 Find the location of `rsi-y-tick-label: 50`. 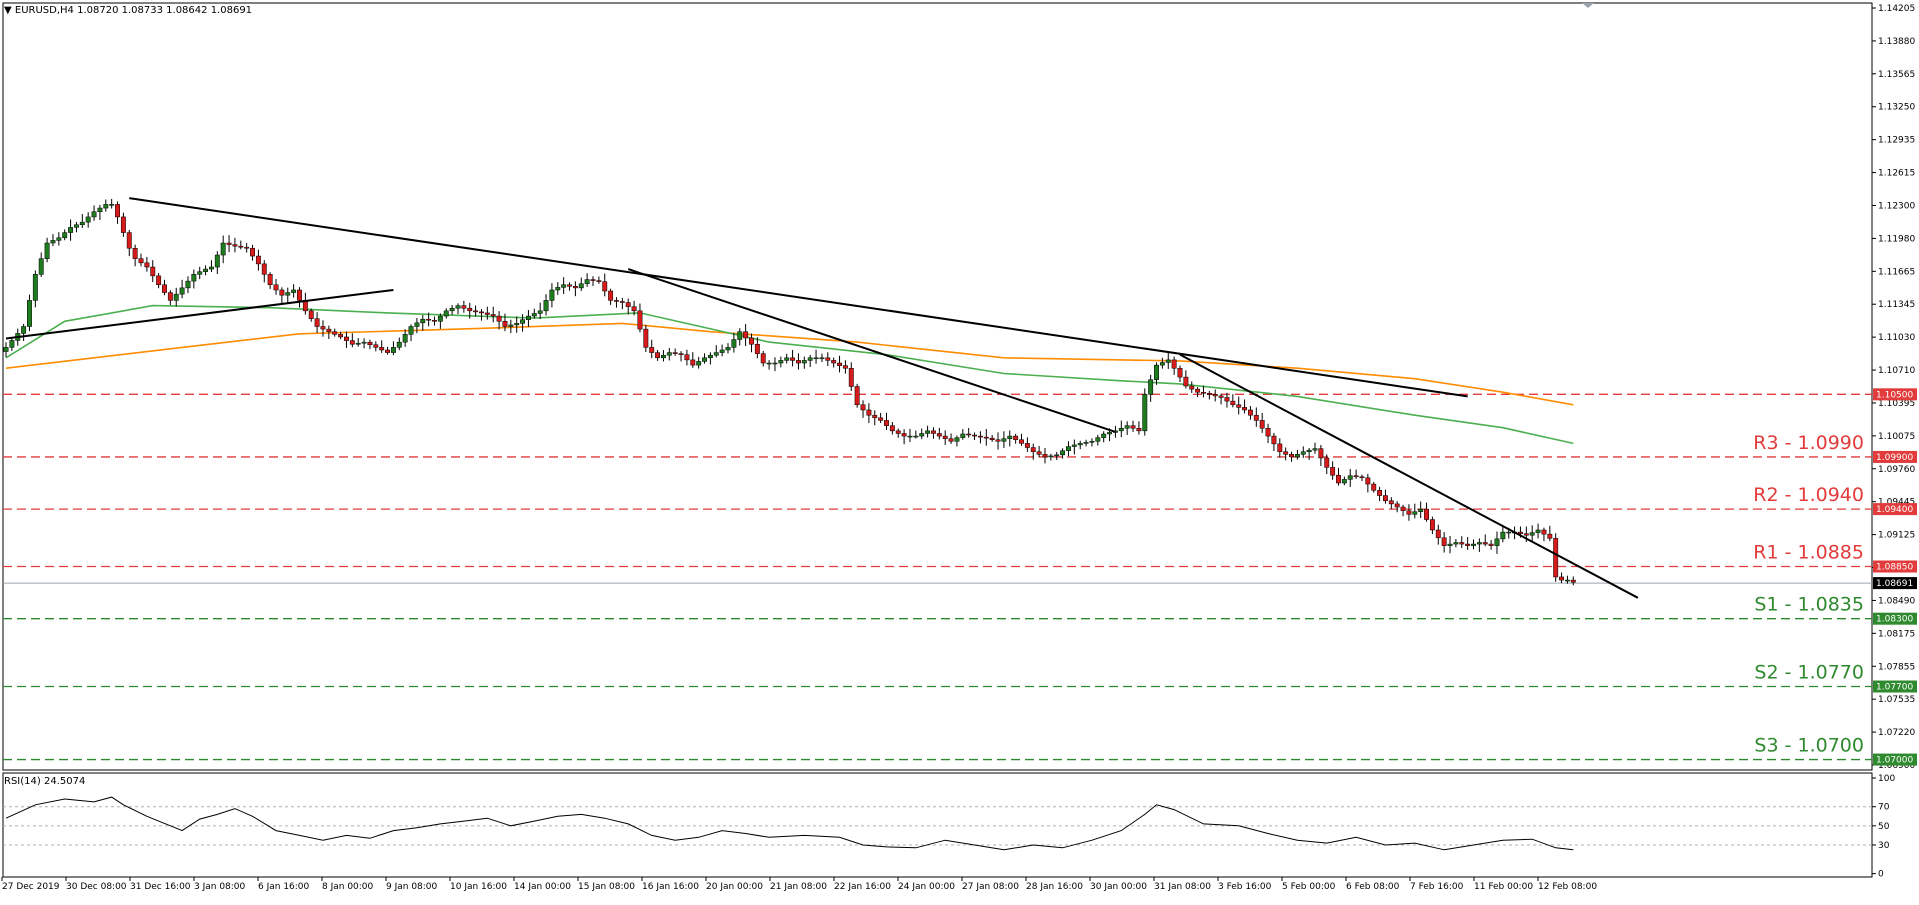

rsi-y-tick-label: 50 is located at coordinates (1884, 827).